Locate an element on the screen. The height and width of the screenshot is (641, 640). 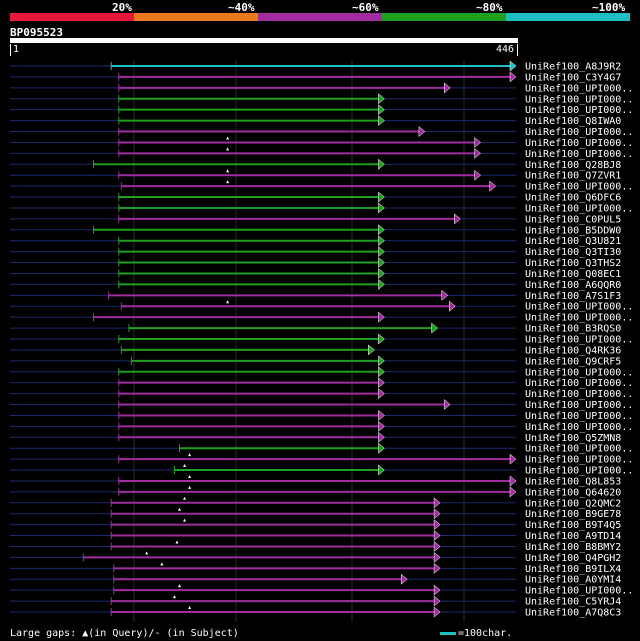
hit-label: UniRef100_Q8IWA0 is located at coordinates (573, 121).